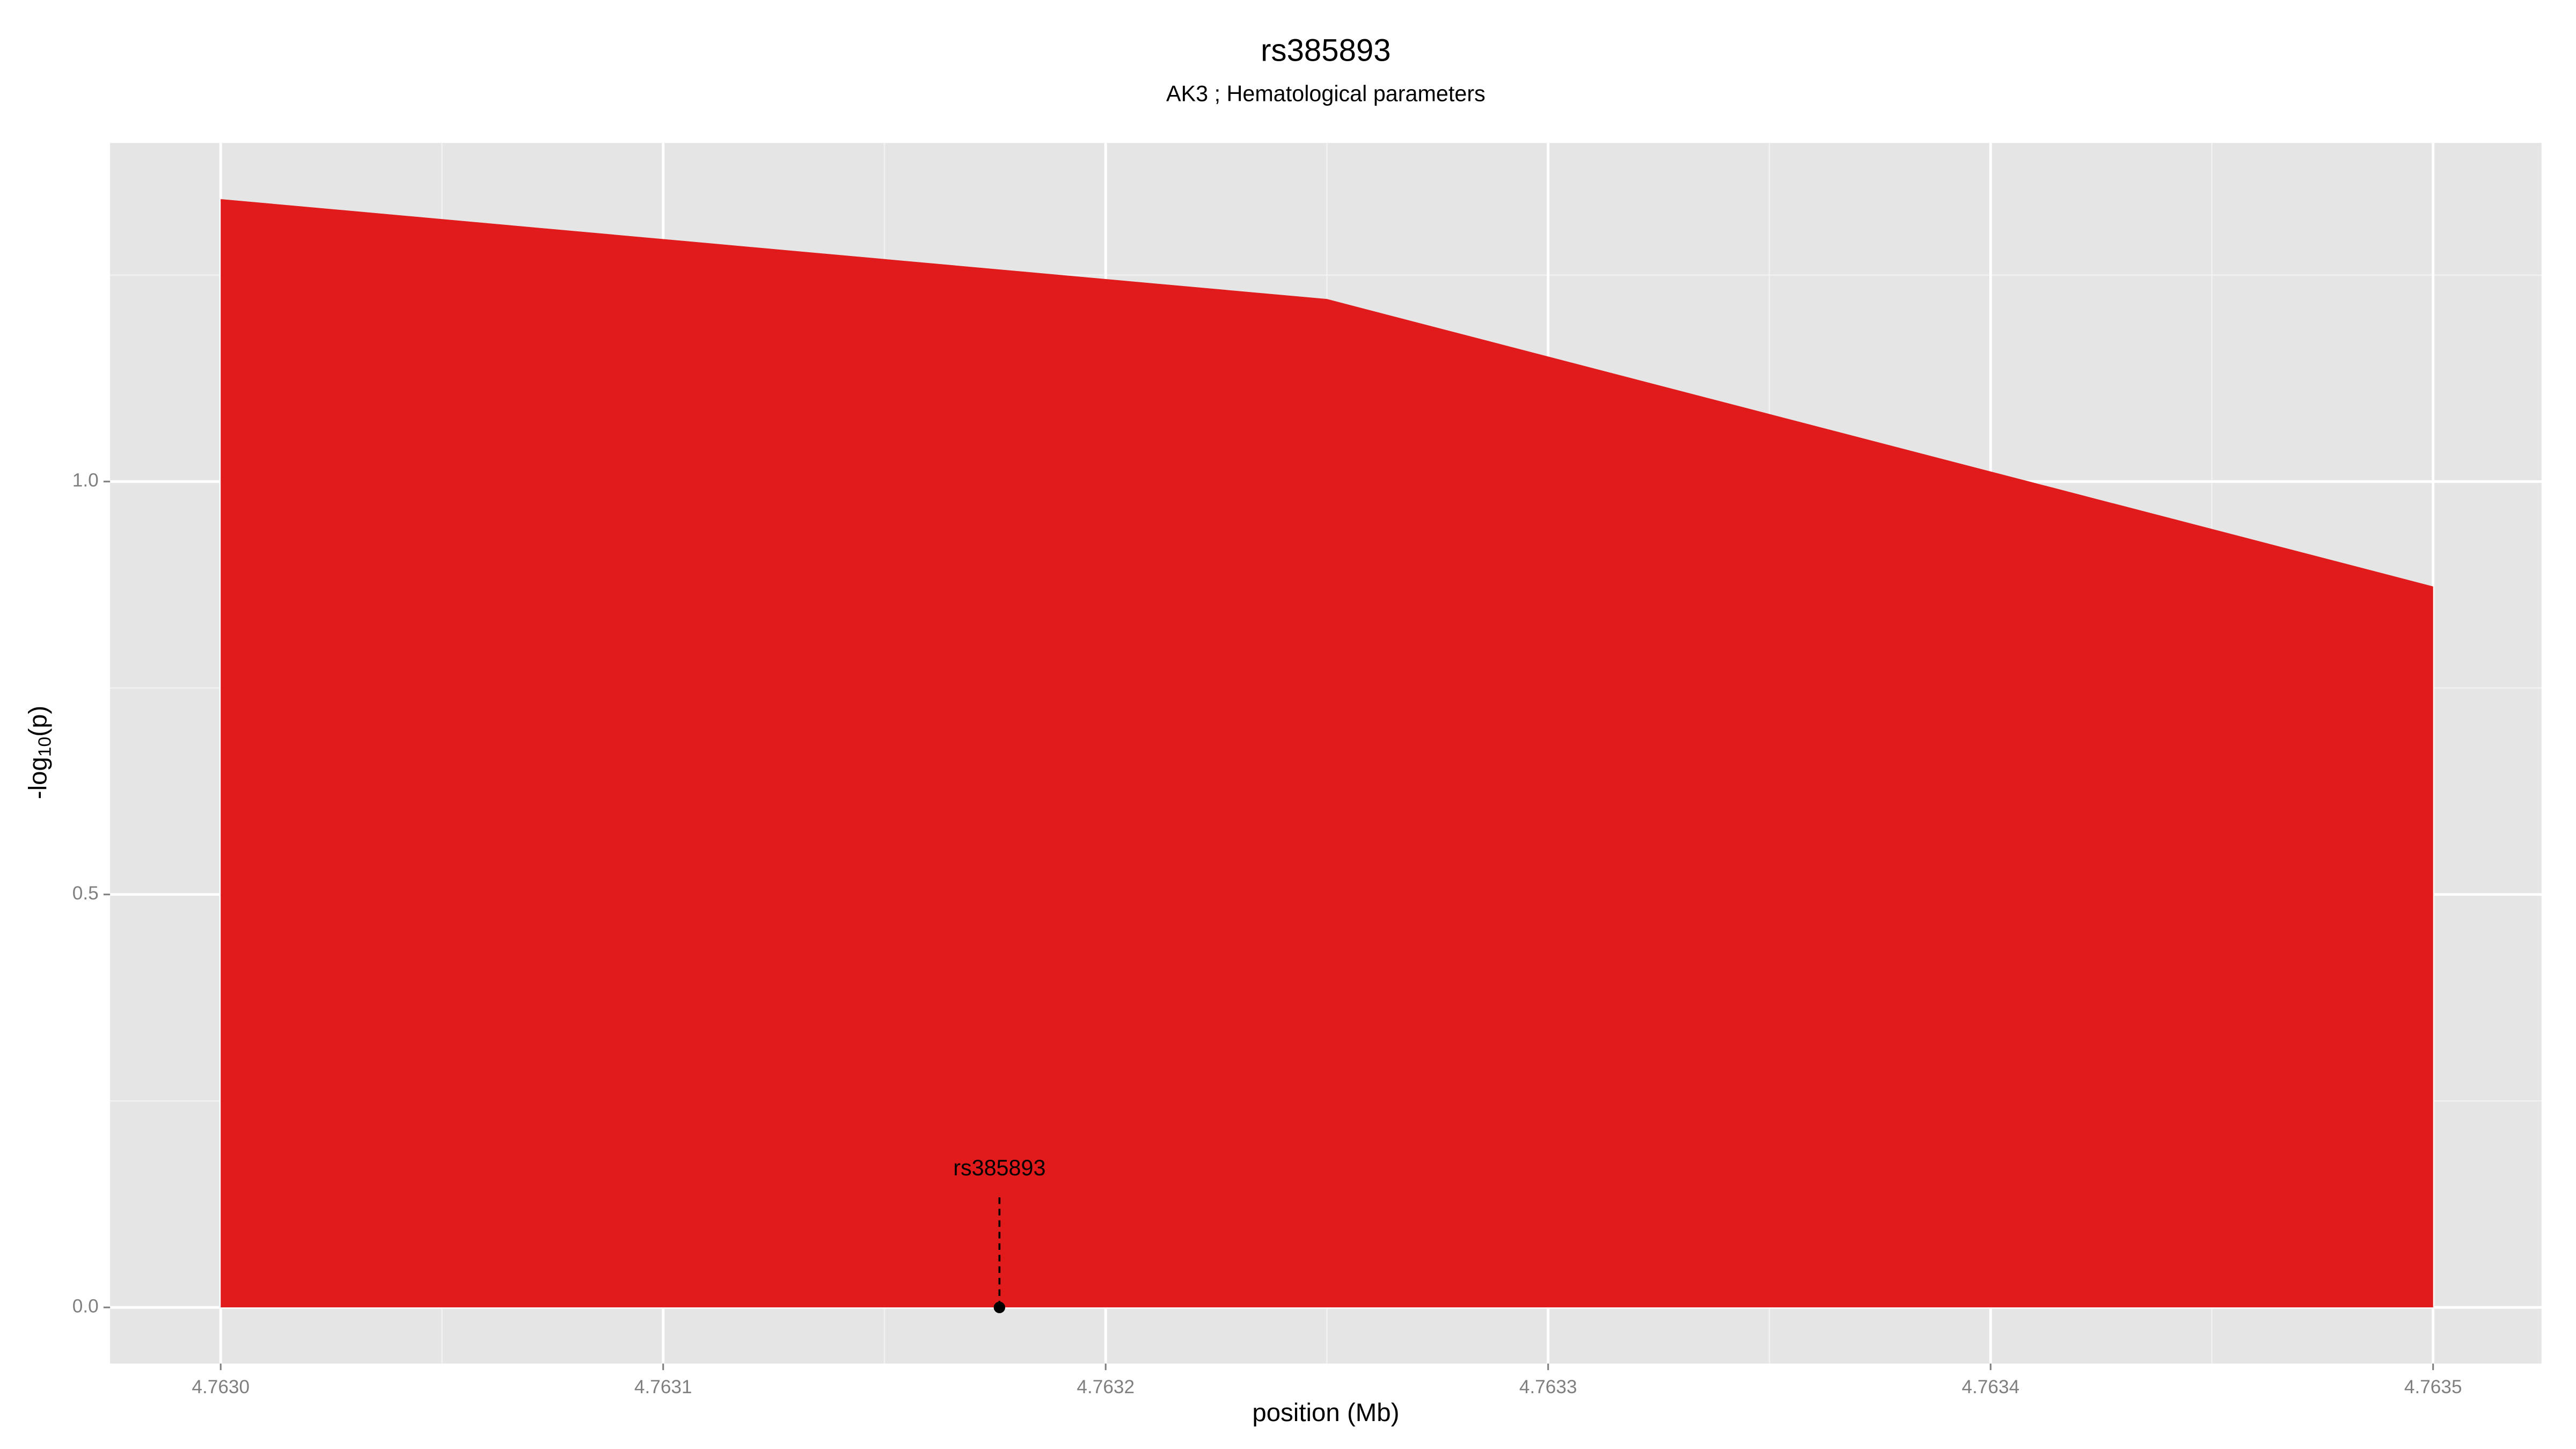  I want to click on y-tick-label: 1.0, so click(85, 480).